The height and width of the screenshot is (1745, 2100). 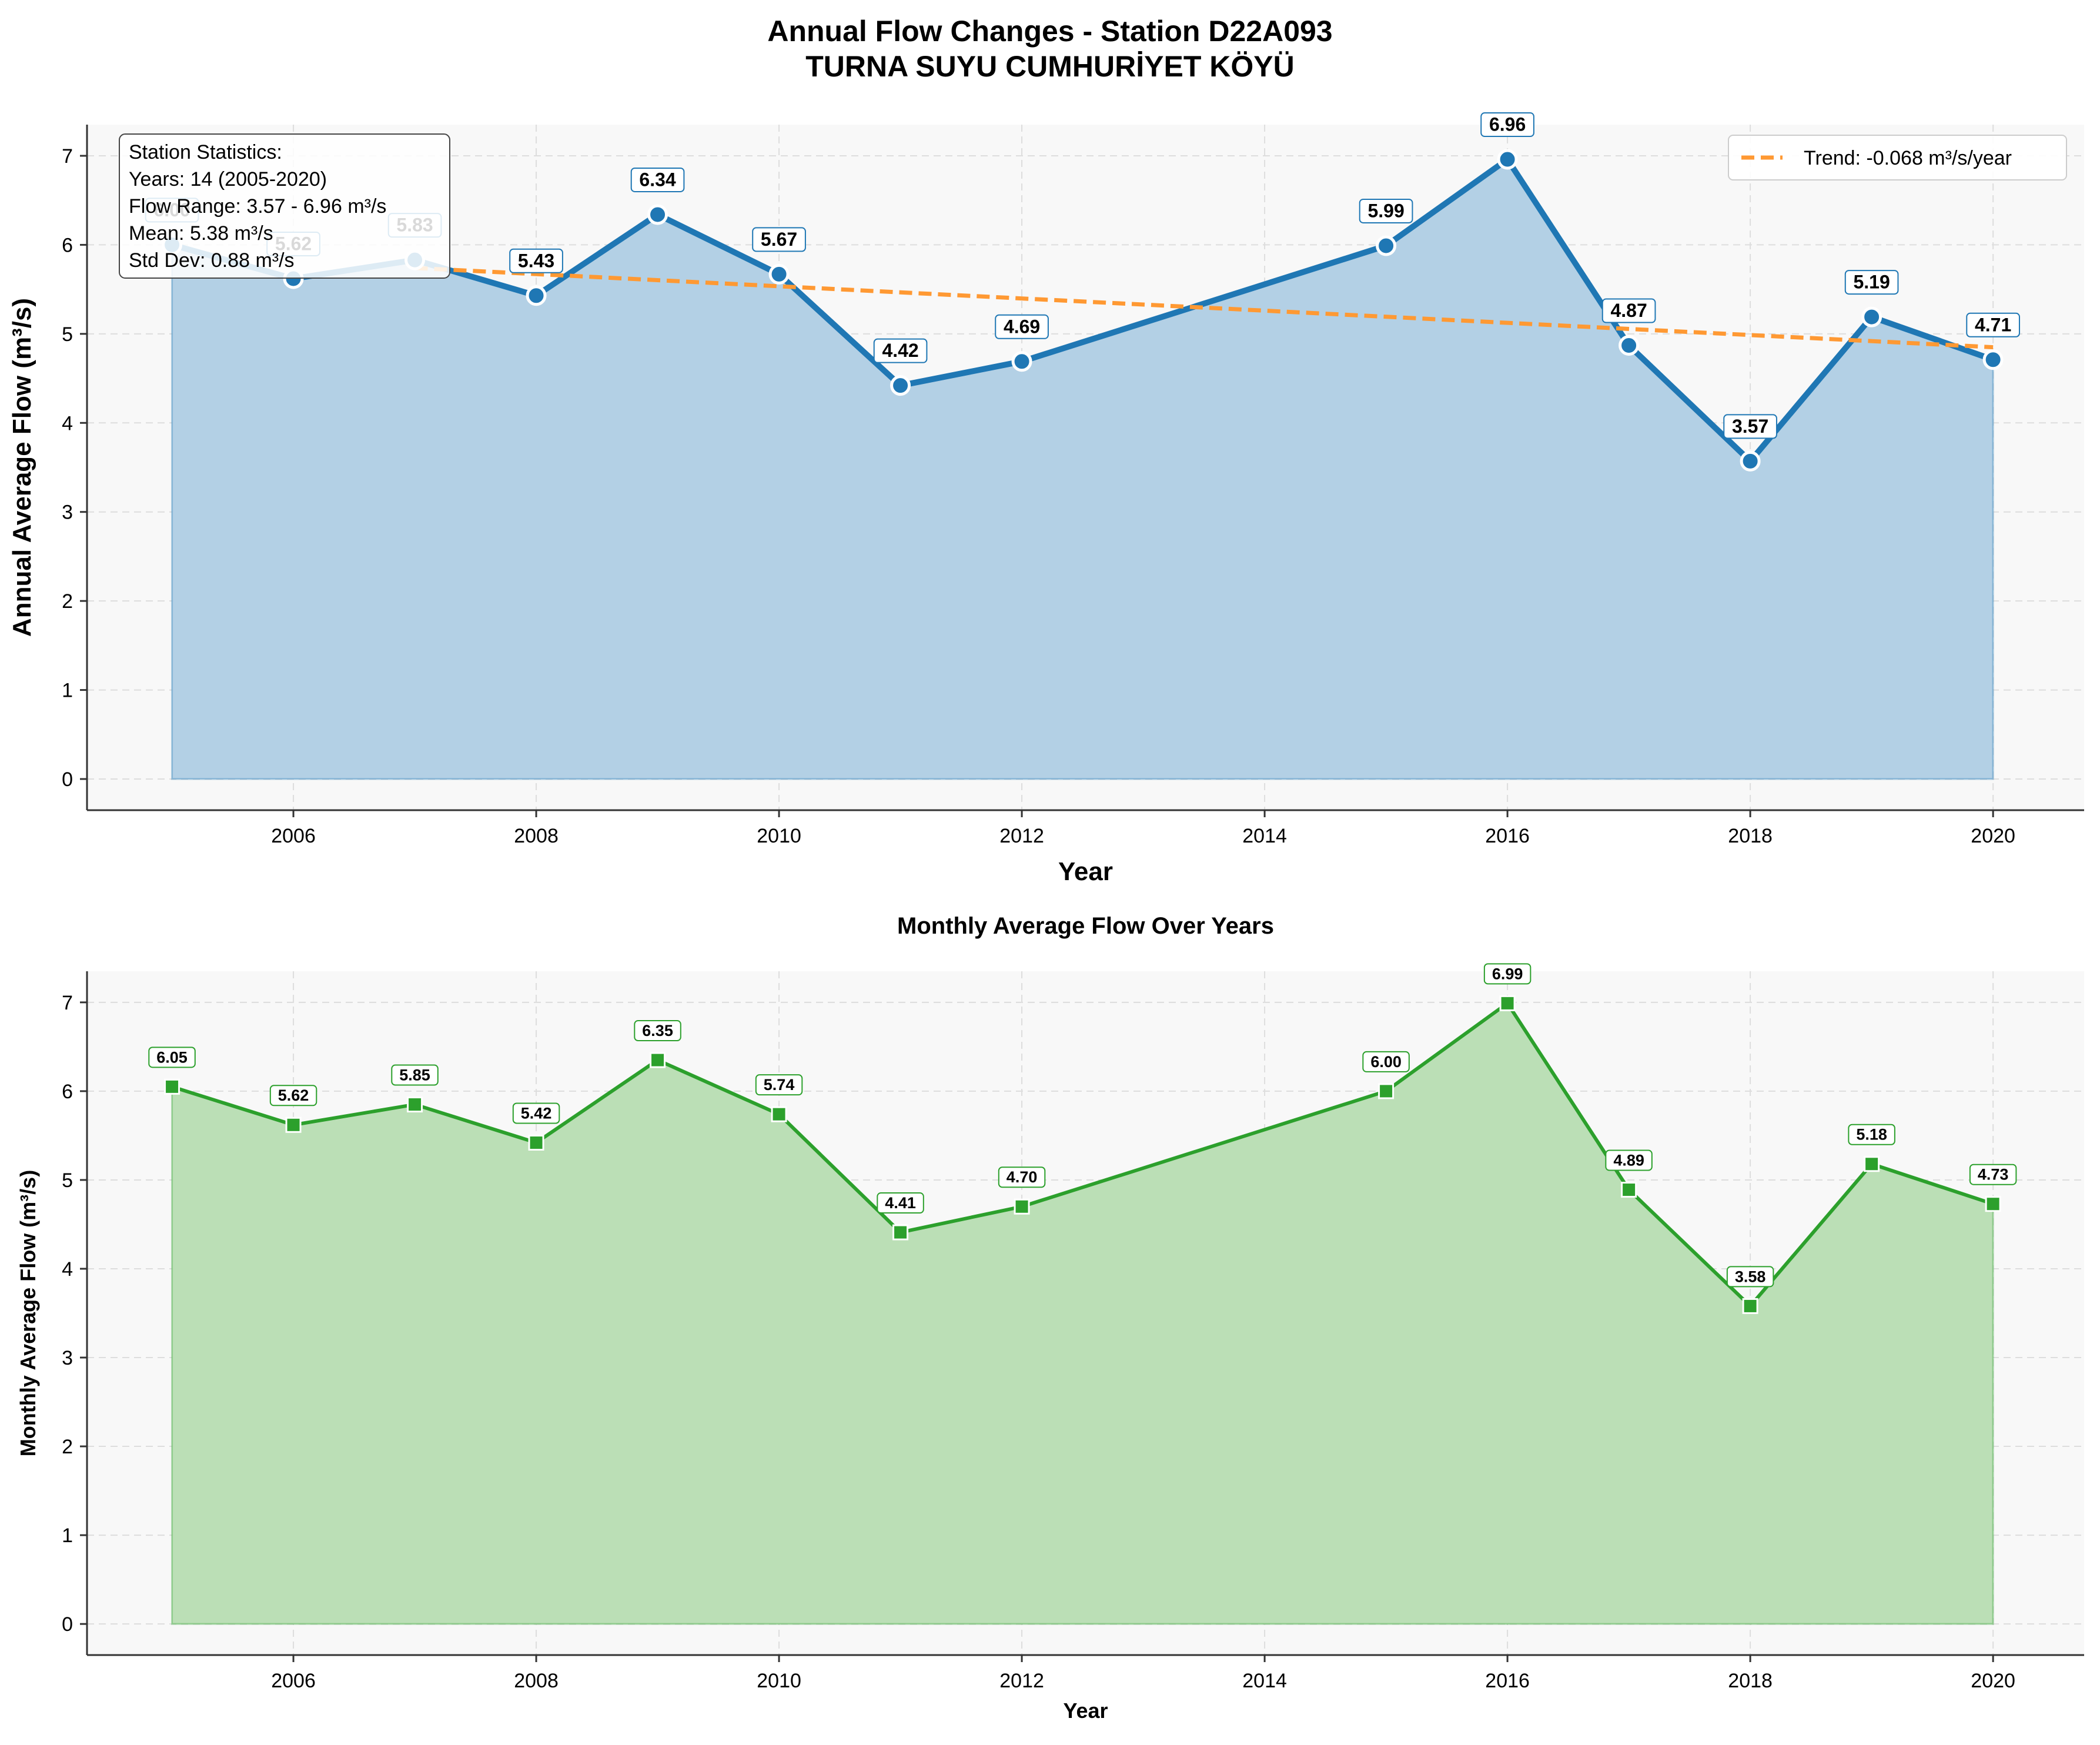 What do you see at coordinates (22, 468) in the screenshot?
I see `y-axis-label: Annual Average Flow (m³/s)` at bounding box center [22, 468].